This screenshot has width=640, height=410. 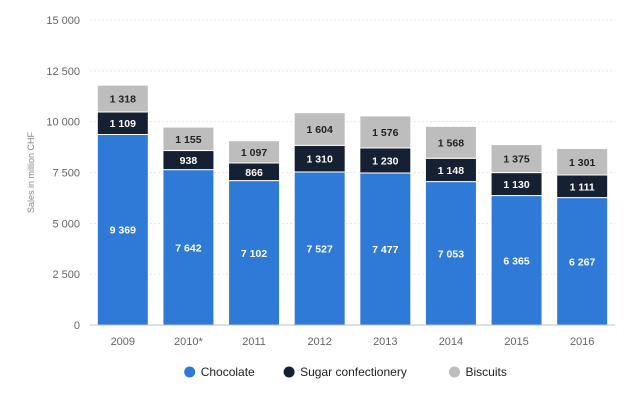 What do you see at coordinates (66, 224) in the screenshot?
I see `y-tick-label: 5 000` at bounding box center [66, 224].